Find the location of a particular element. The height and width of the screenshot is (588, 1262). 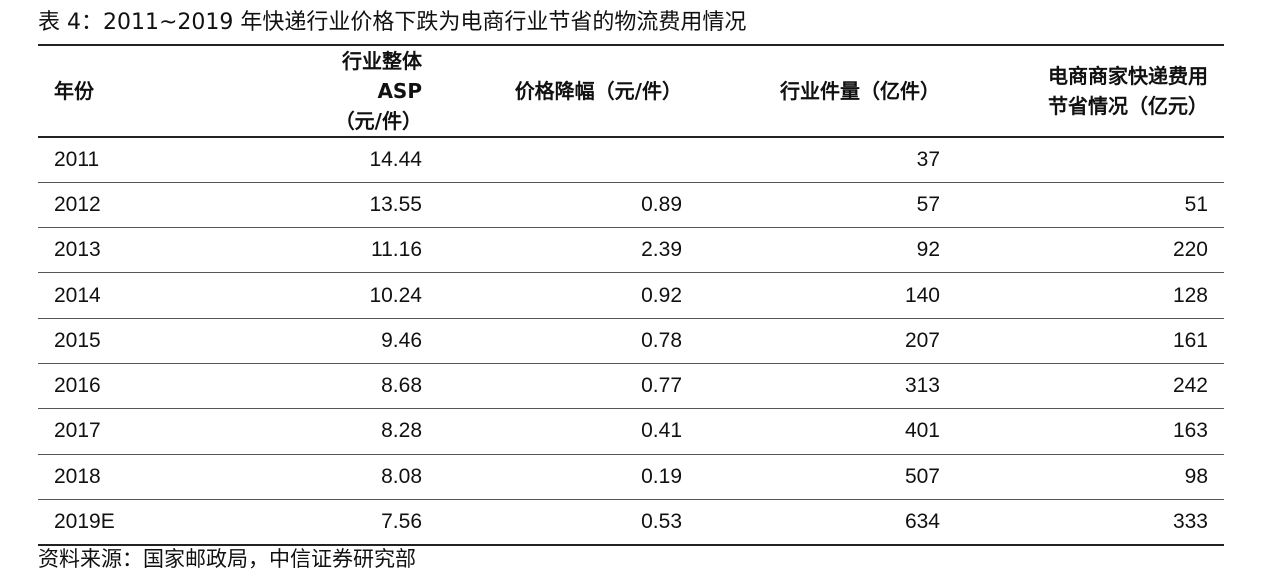

header-volume: 行业件量（亿件） is located at coordinates (827, 91).